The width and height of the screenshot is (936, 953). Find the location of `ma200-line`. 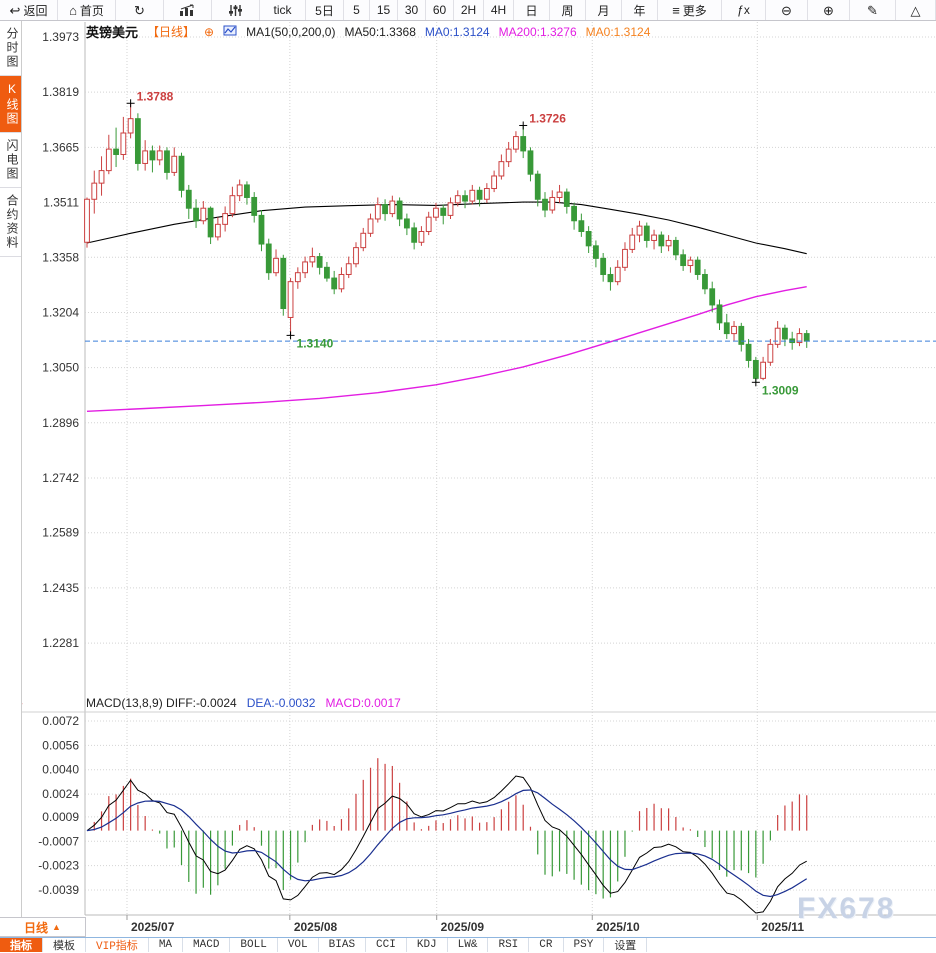

ma200-line is located at coordinates (446, 349).